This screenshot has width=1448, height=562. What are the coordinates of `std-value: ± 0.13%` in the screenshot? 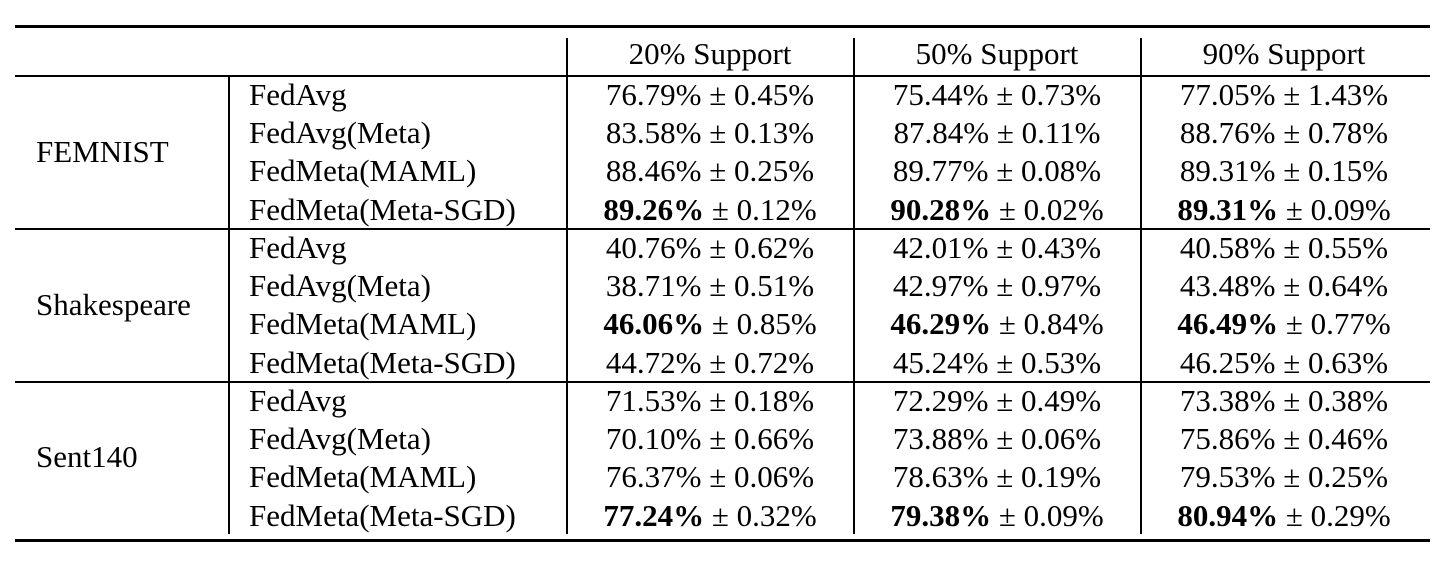 It's located at (762, 132).